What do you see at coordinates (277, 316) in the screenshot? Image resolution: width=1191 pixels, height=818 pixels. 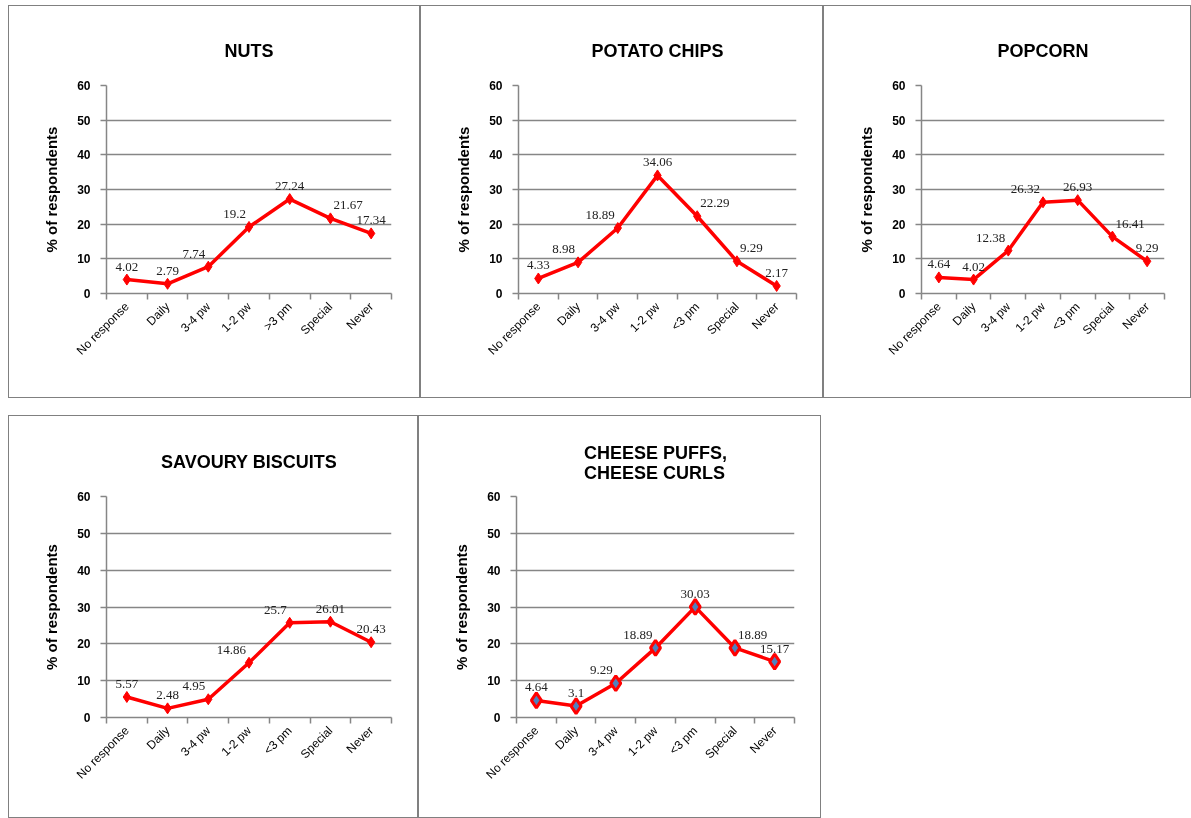 I see `x-tick-label: >3 pm` at bounding box center [277, 316].